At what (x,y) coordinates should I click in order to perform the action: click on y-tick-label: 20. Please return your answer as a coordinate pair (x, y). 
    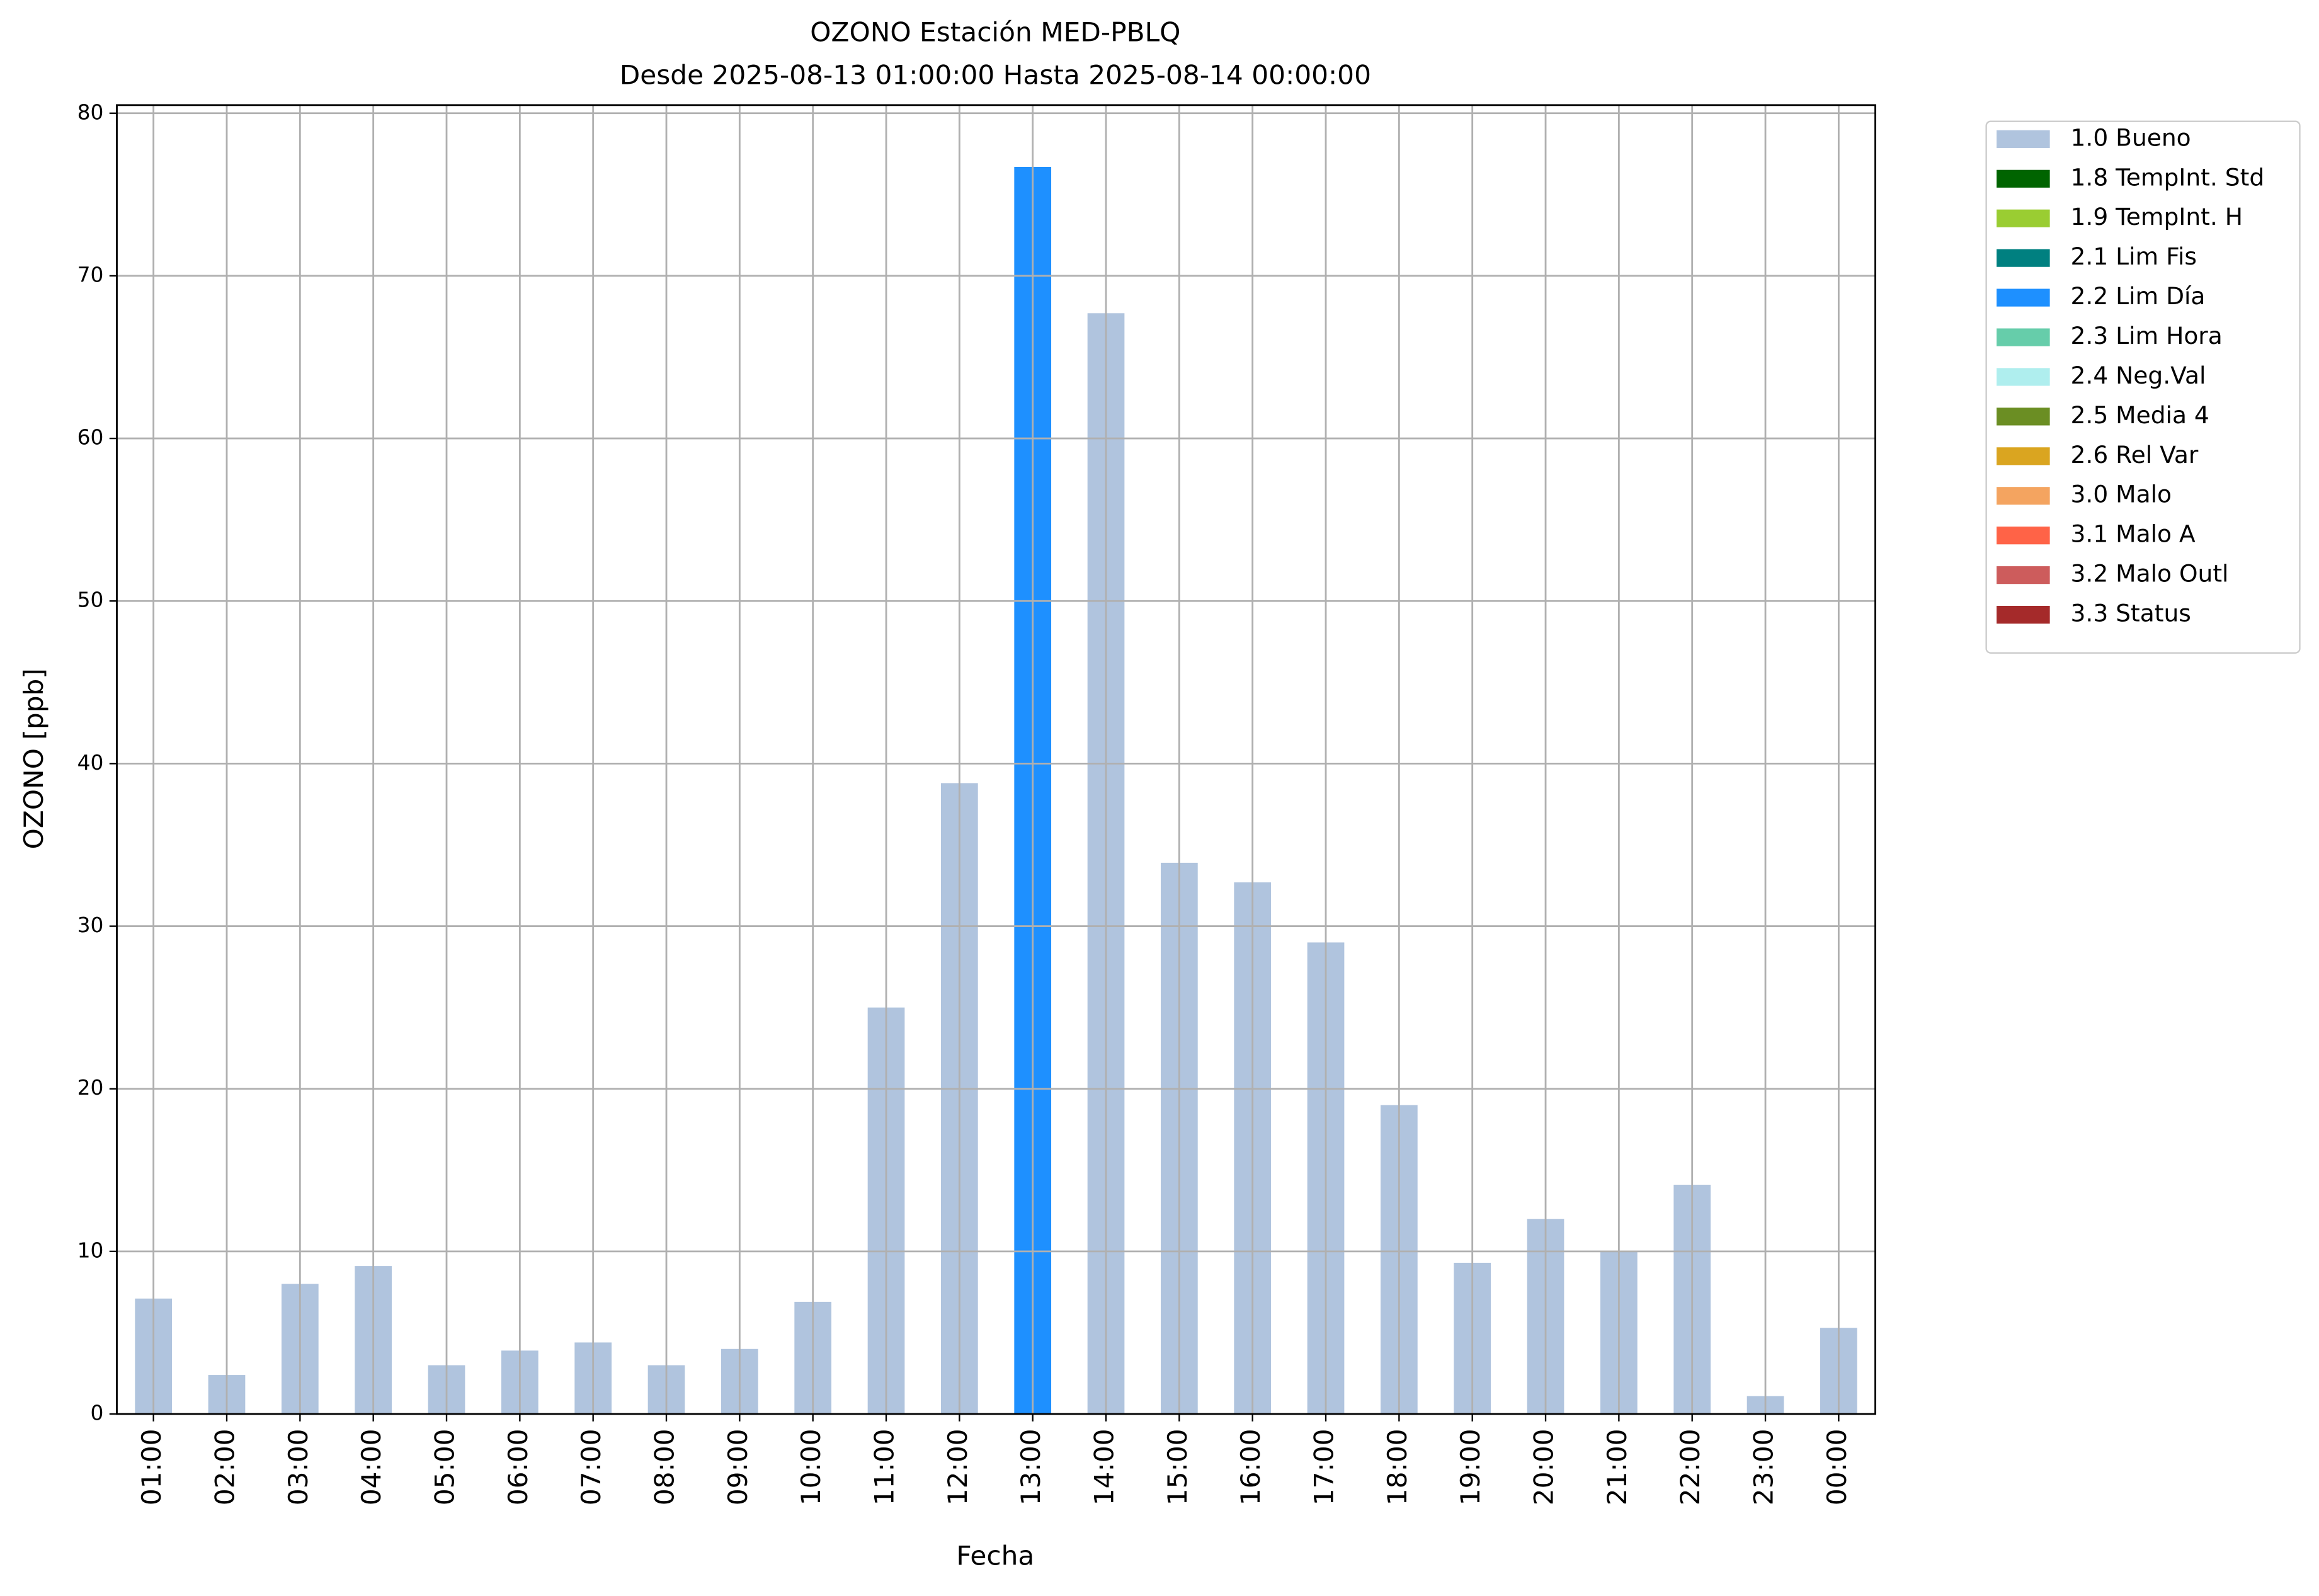
    Looking at the image, I should click on (90, 1087).